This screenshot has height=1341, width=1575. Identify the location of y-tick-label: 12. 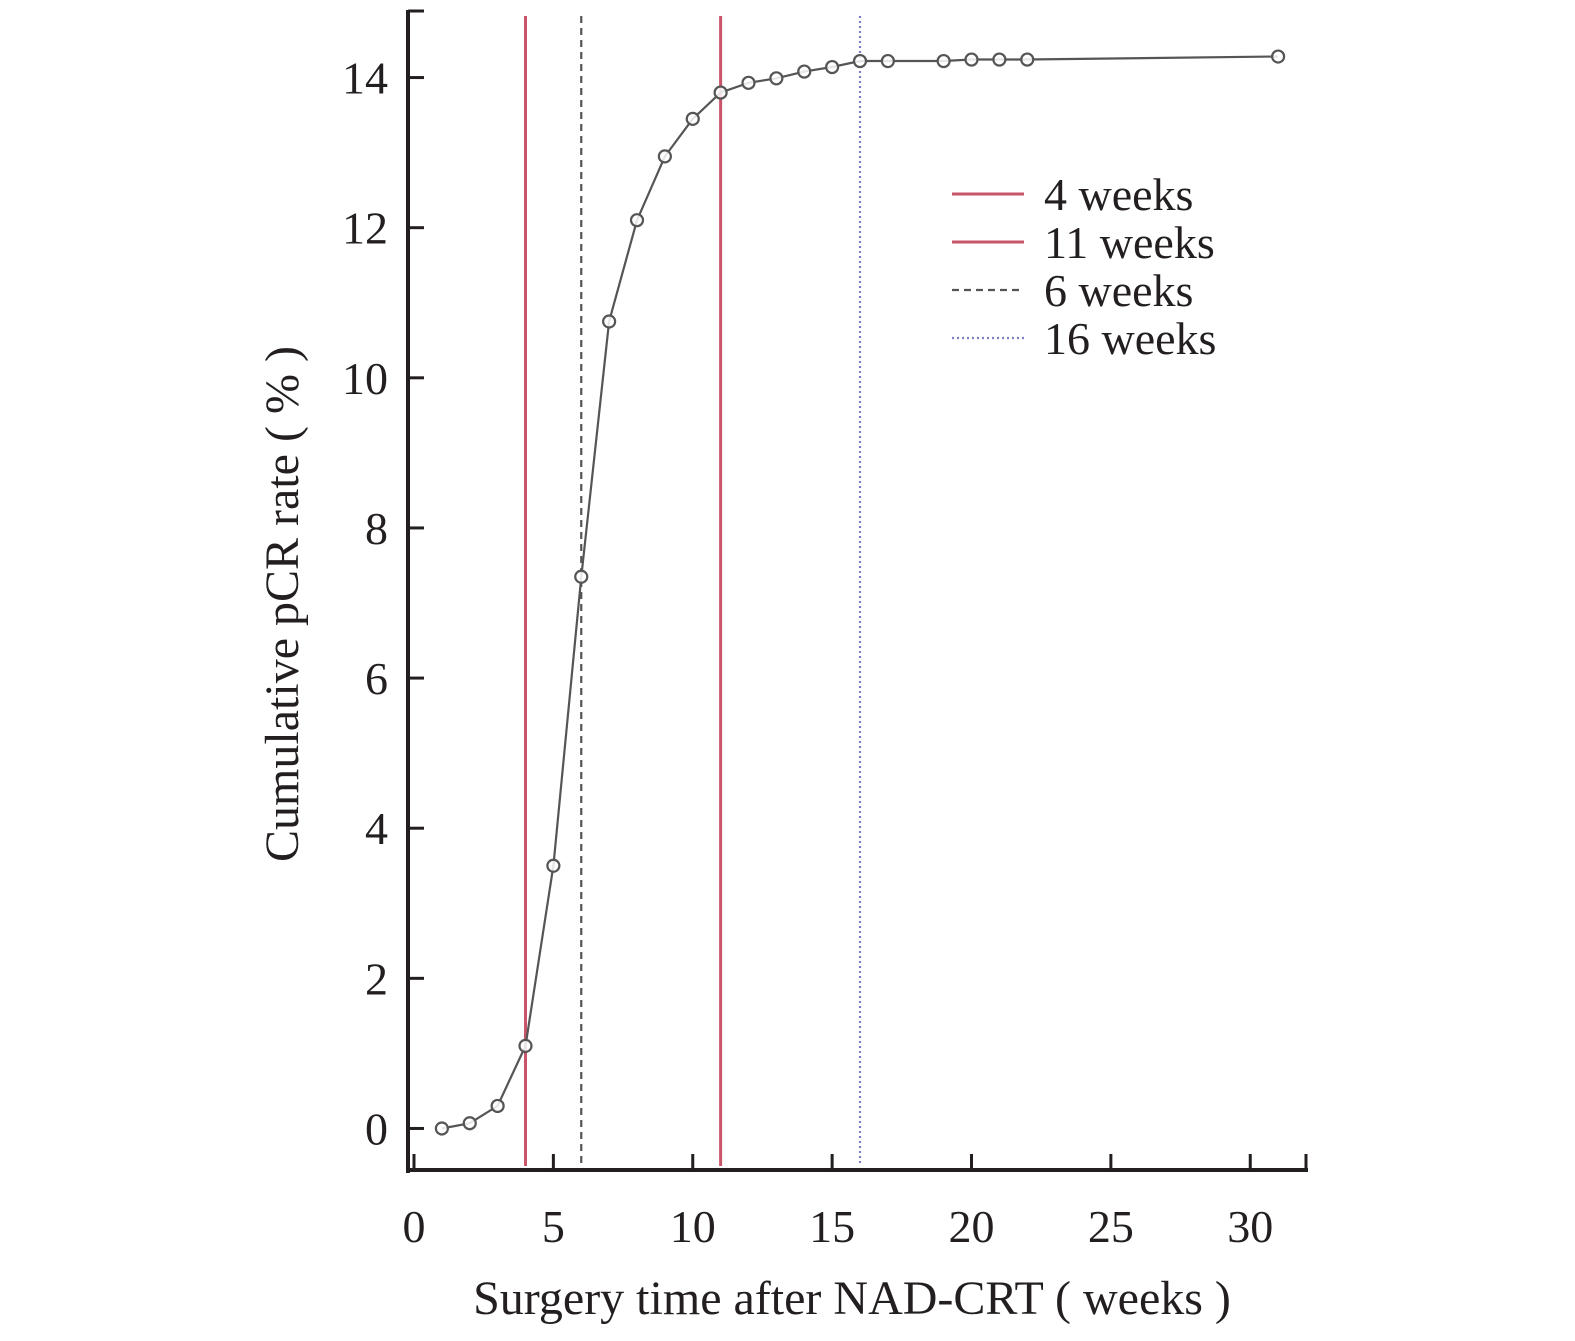
(365, 228).